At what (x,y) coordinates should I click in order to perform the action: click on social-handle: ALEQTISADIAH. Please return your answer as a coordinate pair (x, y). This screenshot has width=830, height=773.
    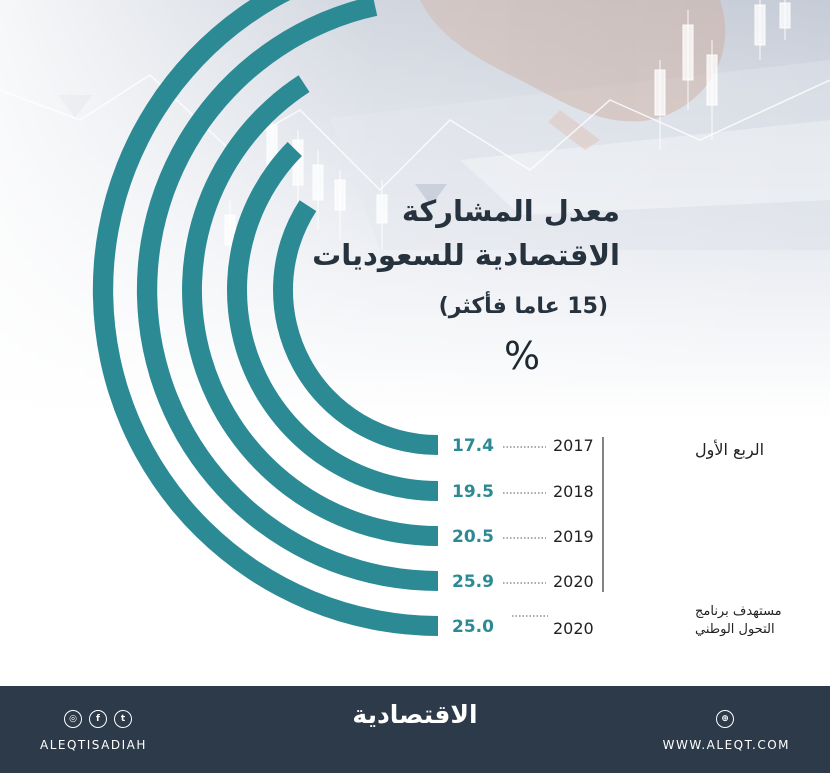
    Looking at the image, I should click on (93, 745).